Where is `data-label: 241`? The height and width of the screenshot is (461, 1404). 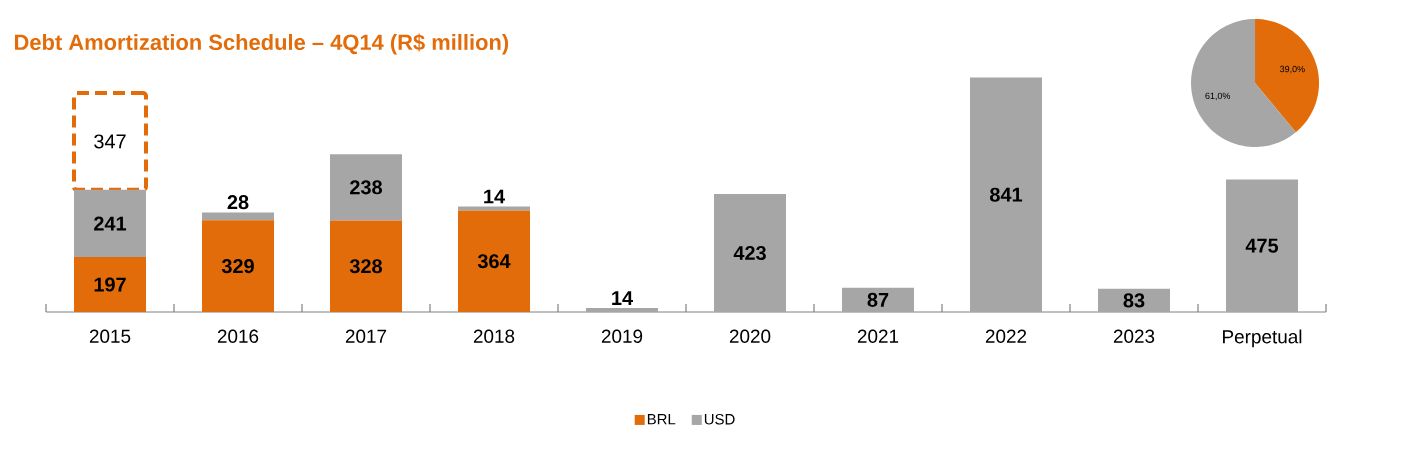
data-label: 241 is located at coordinates (110, 223).